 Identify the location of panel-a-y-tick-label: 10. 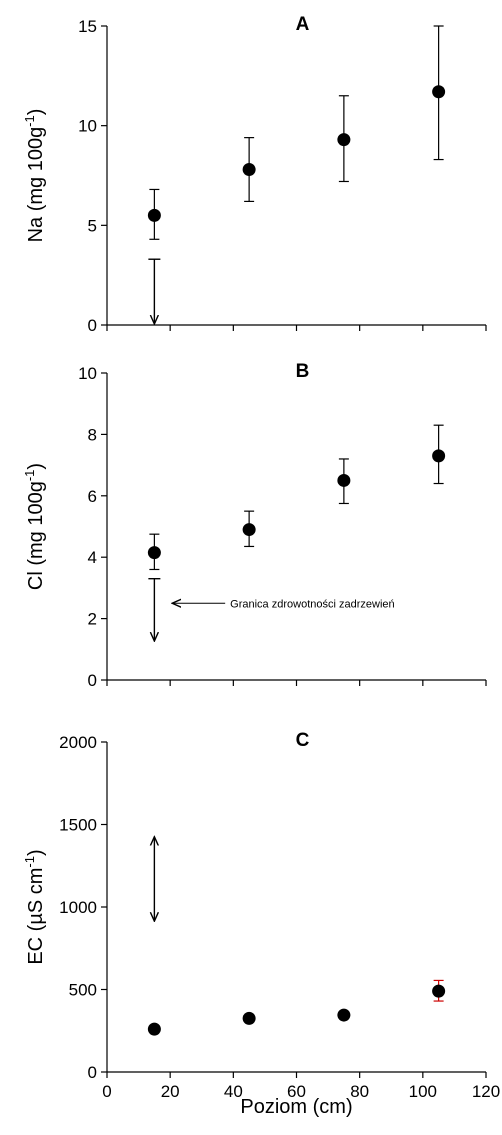
(87, 126).